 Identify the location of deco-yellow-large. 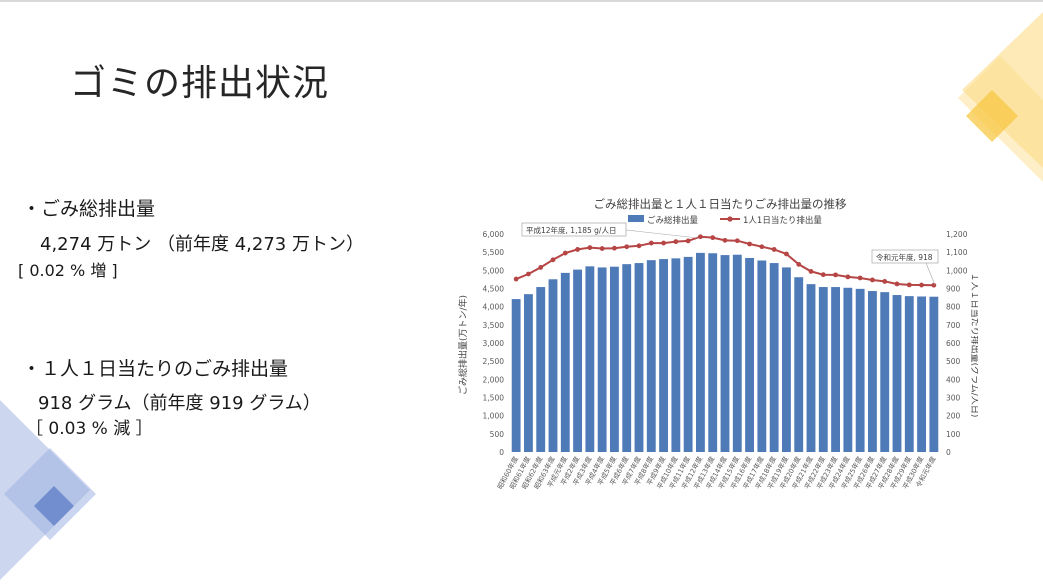
(1002, 90).